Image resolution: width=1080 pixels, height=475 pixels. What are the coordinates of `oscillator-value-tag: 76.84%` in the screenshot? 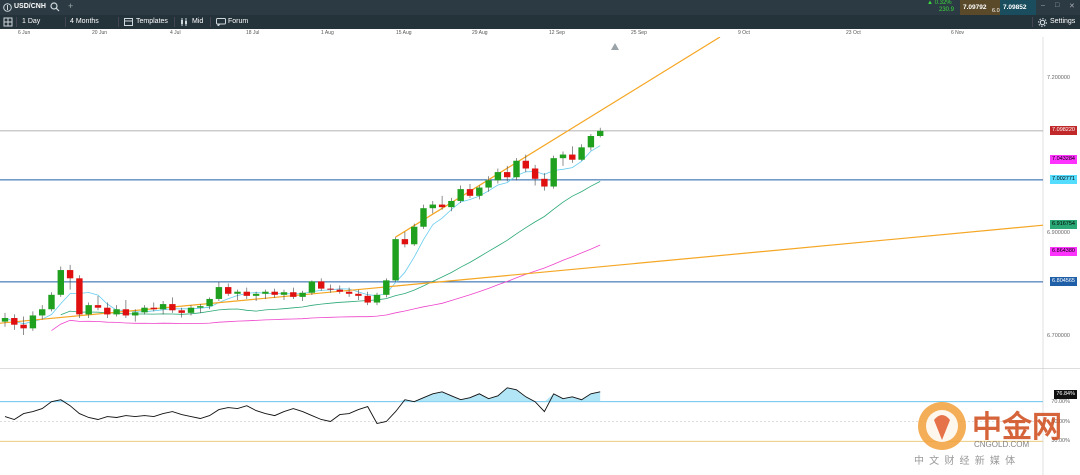 It's located at (1065, 395).